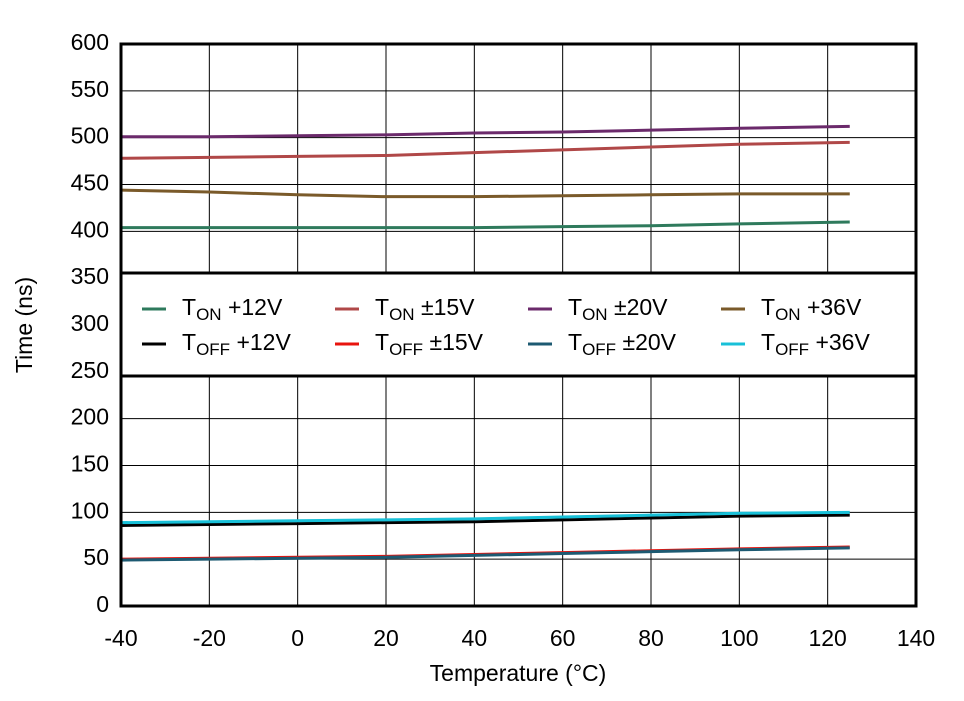 This screenshot has width=964, height=701. What do you see at coordinates (90, 136) in the screenshot?
I see `y-tick-label: 500` at bounding box center [90, 136].